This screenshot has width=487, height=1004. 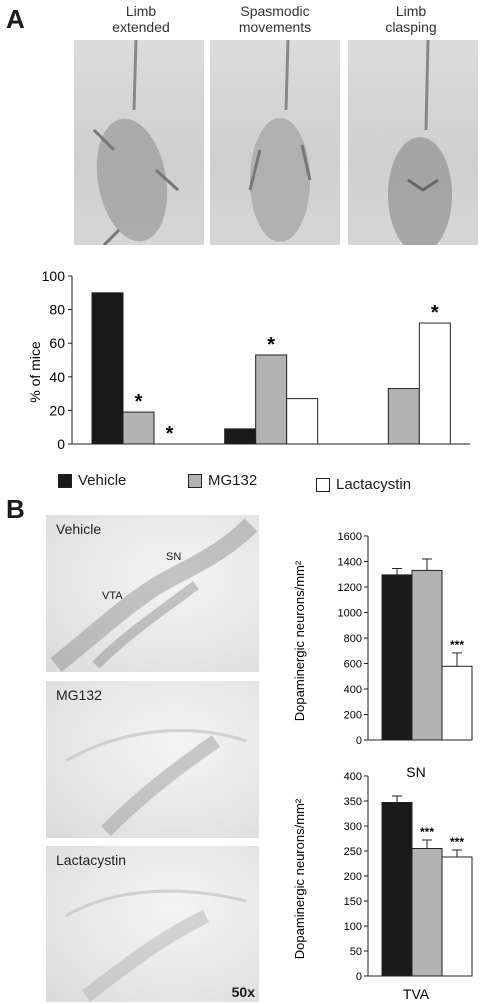 I want to click on photo-caption-limb-extended: Limb extended, so click(x=141, y=19).